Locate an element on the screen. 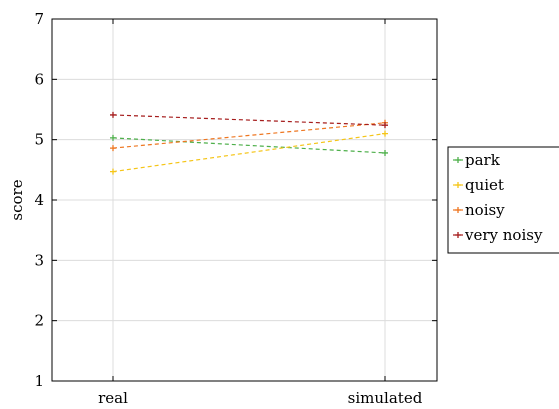  y-tick-label: 3 is located at coordinates (39, 260).